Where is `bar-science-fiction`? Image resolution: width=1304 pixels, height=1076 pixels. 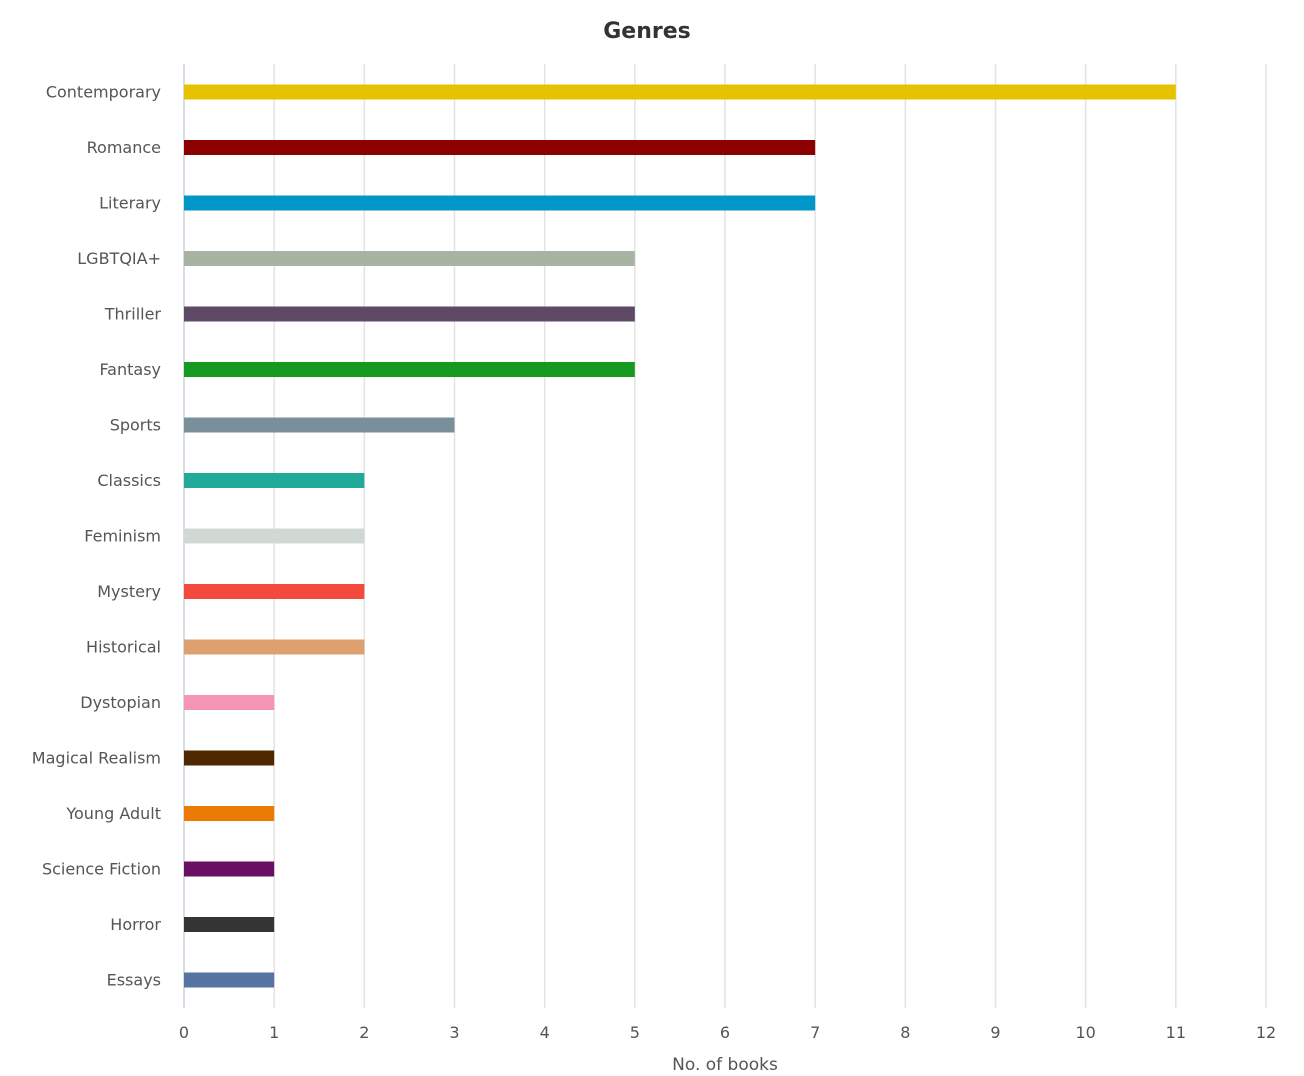 bar-science-fiction is located at coordinates (229, 869).